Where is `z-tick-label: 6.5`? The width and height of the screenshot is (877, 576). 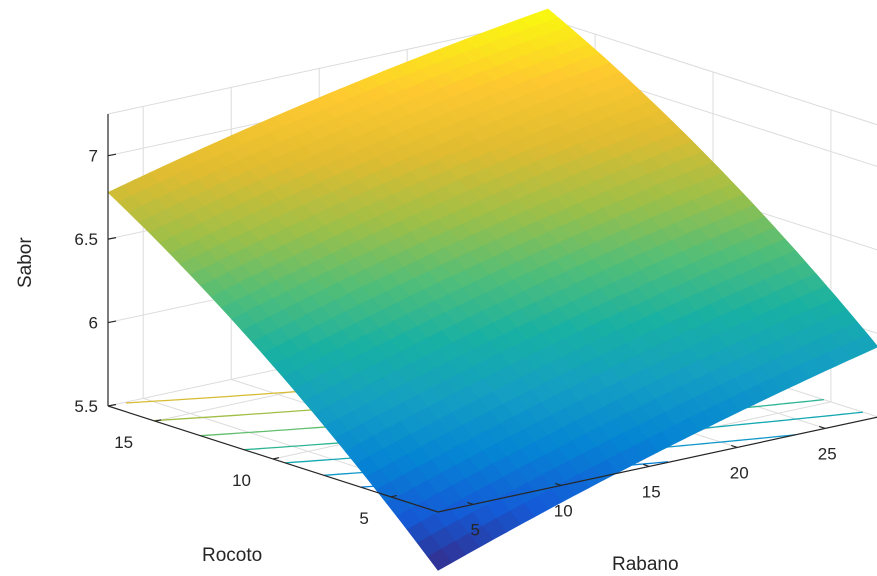
z-tick-label: 6.5 is located at coordinates (86, 239).